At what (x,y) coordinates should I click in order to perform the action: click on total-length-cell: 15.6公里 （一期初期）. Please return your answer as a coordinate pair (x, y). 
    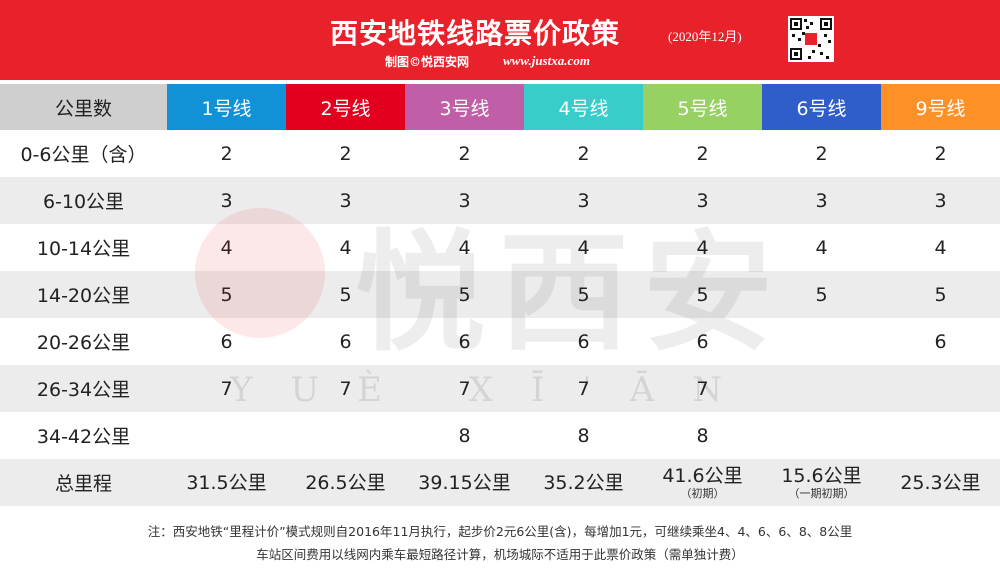
    Looking at the image, I should click on (821, 482).